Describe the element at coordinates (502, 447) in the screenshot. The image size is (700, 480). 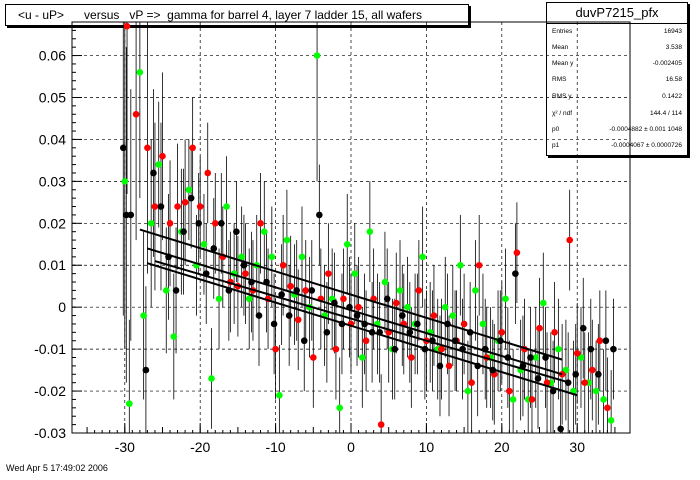
I see `x-tick-label: 20` at that location.